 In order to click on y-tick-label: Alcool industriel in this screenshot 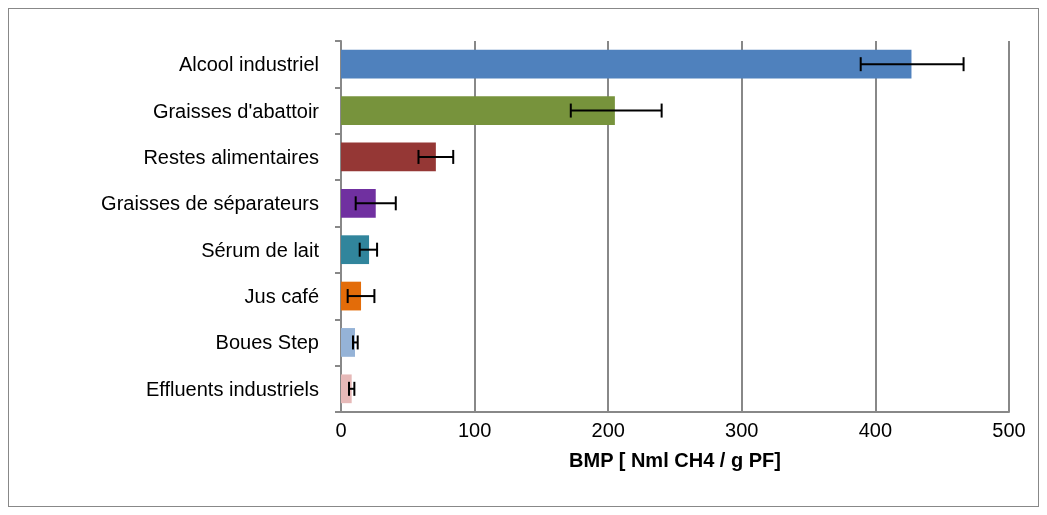, I will do `click(248, 64)`.